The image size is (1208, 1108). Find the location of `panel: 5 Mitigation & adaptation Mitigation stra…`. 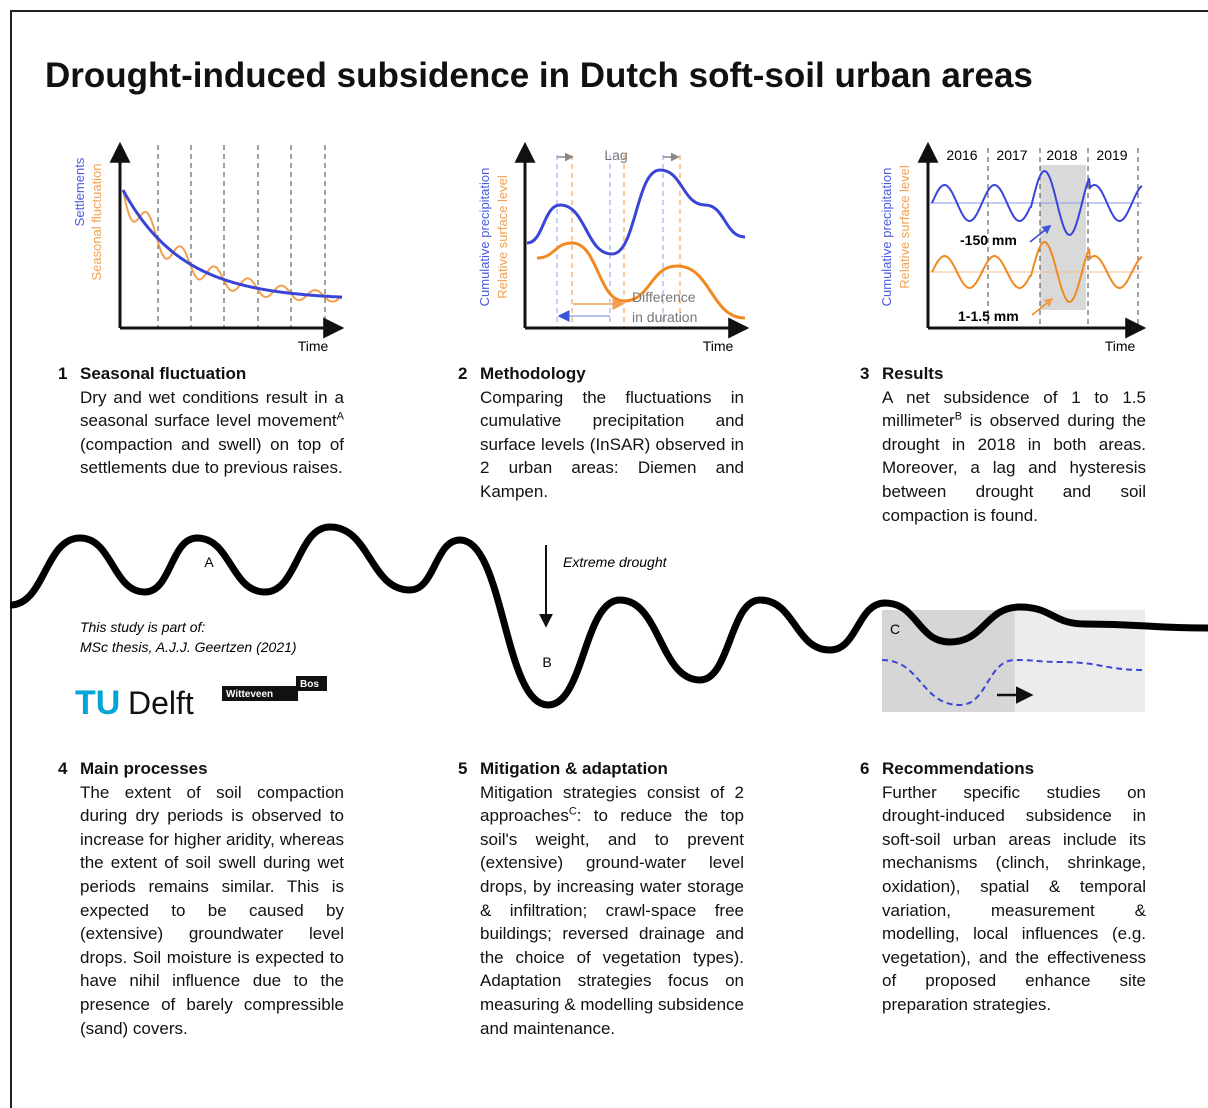

panel: 5 Mitigation & adaptation Mitigation stra… is located at coordinates (601, 898).